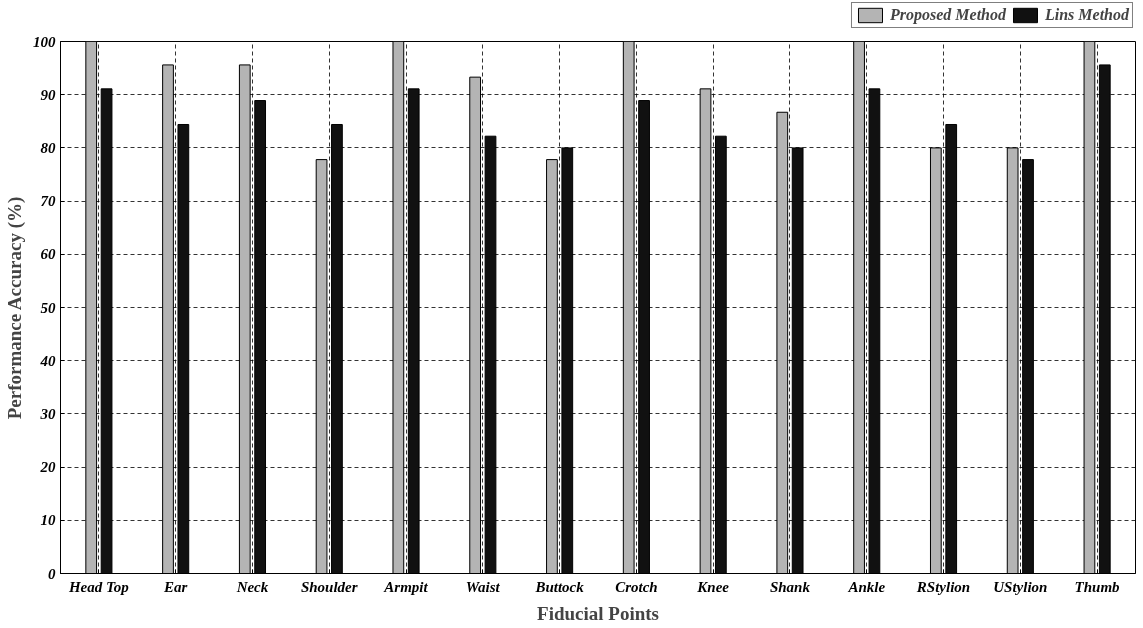 The image size is (1143, 628). What do you see at coordinates (175, 586) in the screenshot?
I see `x-tick-label: Ear` at bounding box center [175, 586].